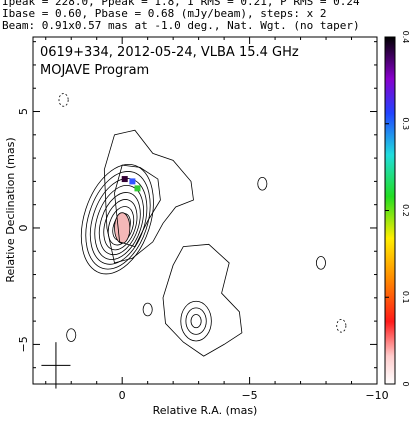 The image size is (409, 424). Describe the element at coordinates (405, 297) in the screenshot. I see `colorbar-tick-label-1: 0.1` at that location.